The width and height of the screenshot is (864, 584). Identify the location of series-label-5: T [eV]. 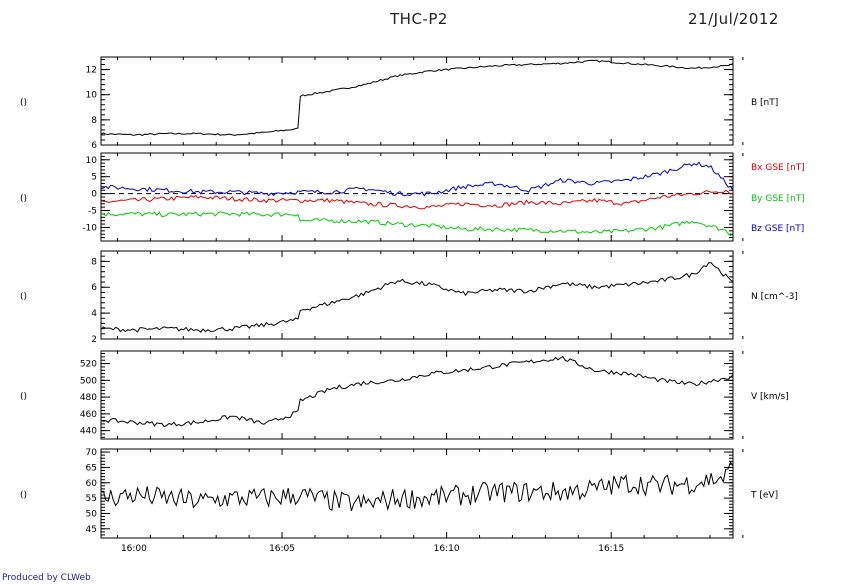
(764, 496).